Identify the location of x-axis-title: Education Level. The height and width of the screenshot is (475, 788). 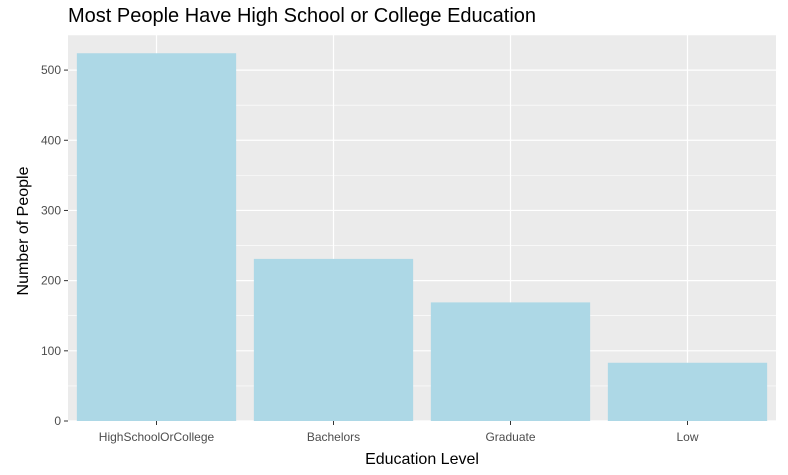
(422, 459).